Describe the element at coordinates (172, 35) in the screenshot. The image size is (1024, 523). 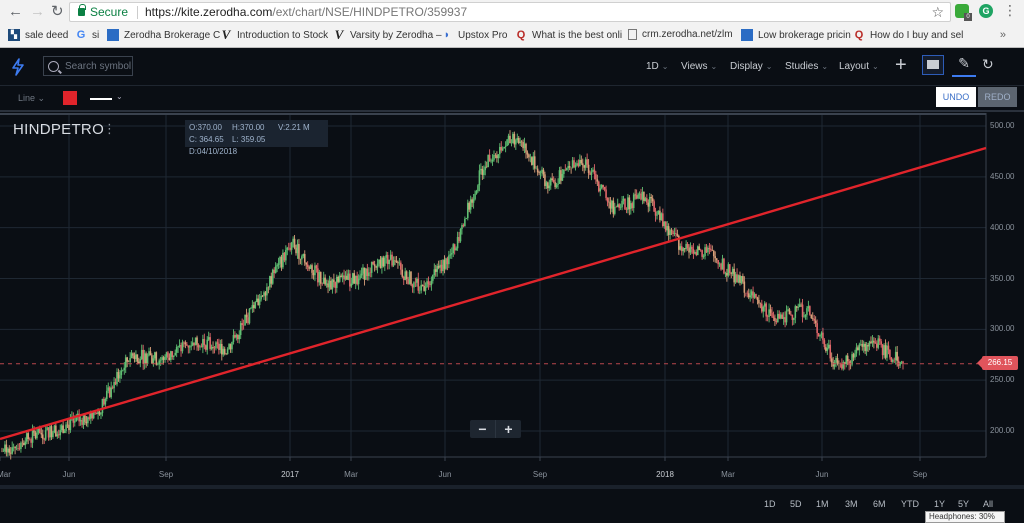
I see `bookmark-label: Zerodha Brokerage C` at that location.